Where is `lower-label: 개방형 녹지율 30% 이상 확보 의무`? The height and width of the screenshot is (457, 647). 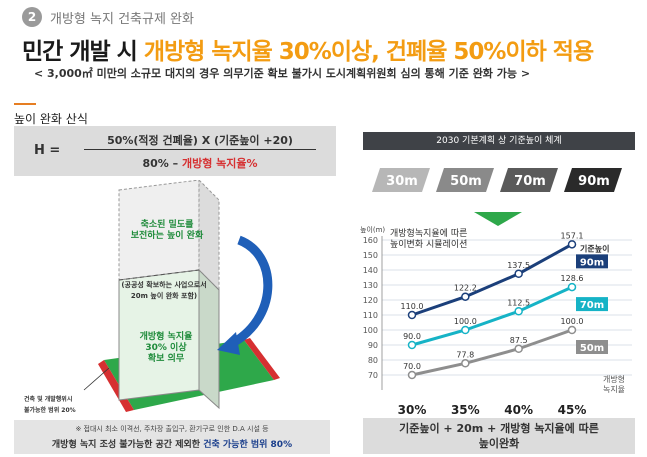
lower-label: 개방형 녹지율 30% 이상 확보 의무 is located at coordinates (166, 348).